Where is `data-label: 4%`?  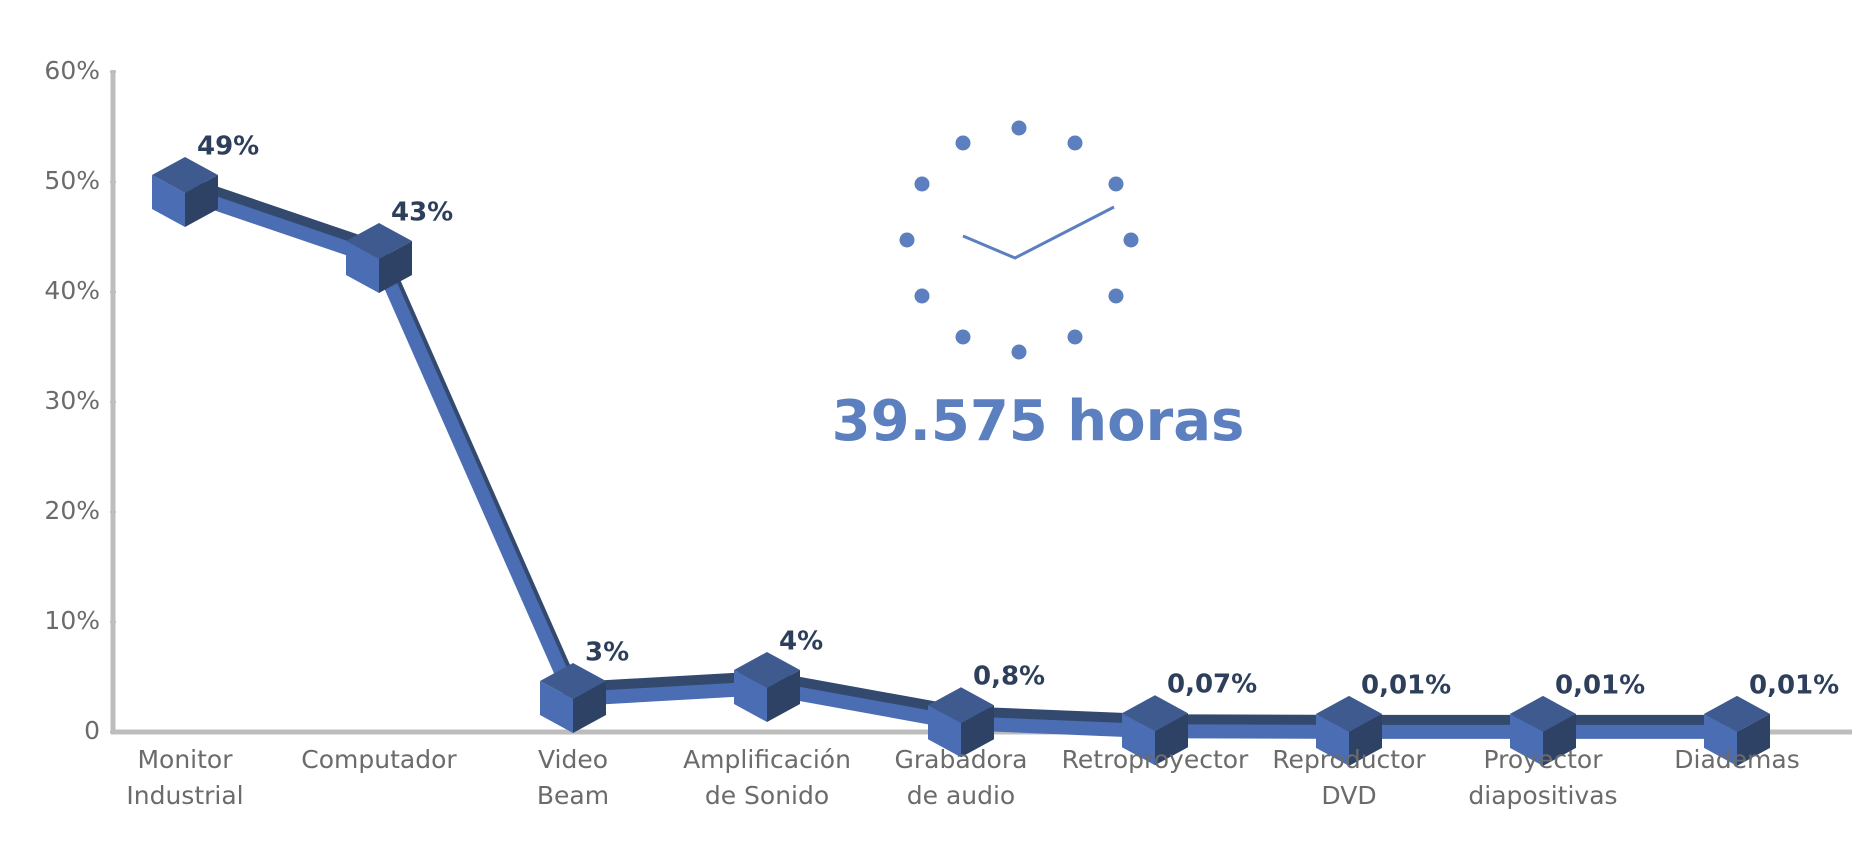 data-label: 4% is located at coordinates (801, 642).